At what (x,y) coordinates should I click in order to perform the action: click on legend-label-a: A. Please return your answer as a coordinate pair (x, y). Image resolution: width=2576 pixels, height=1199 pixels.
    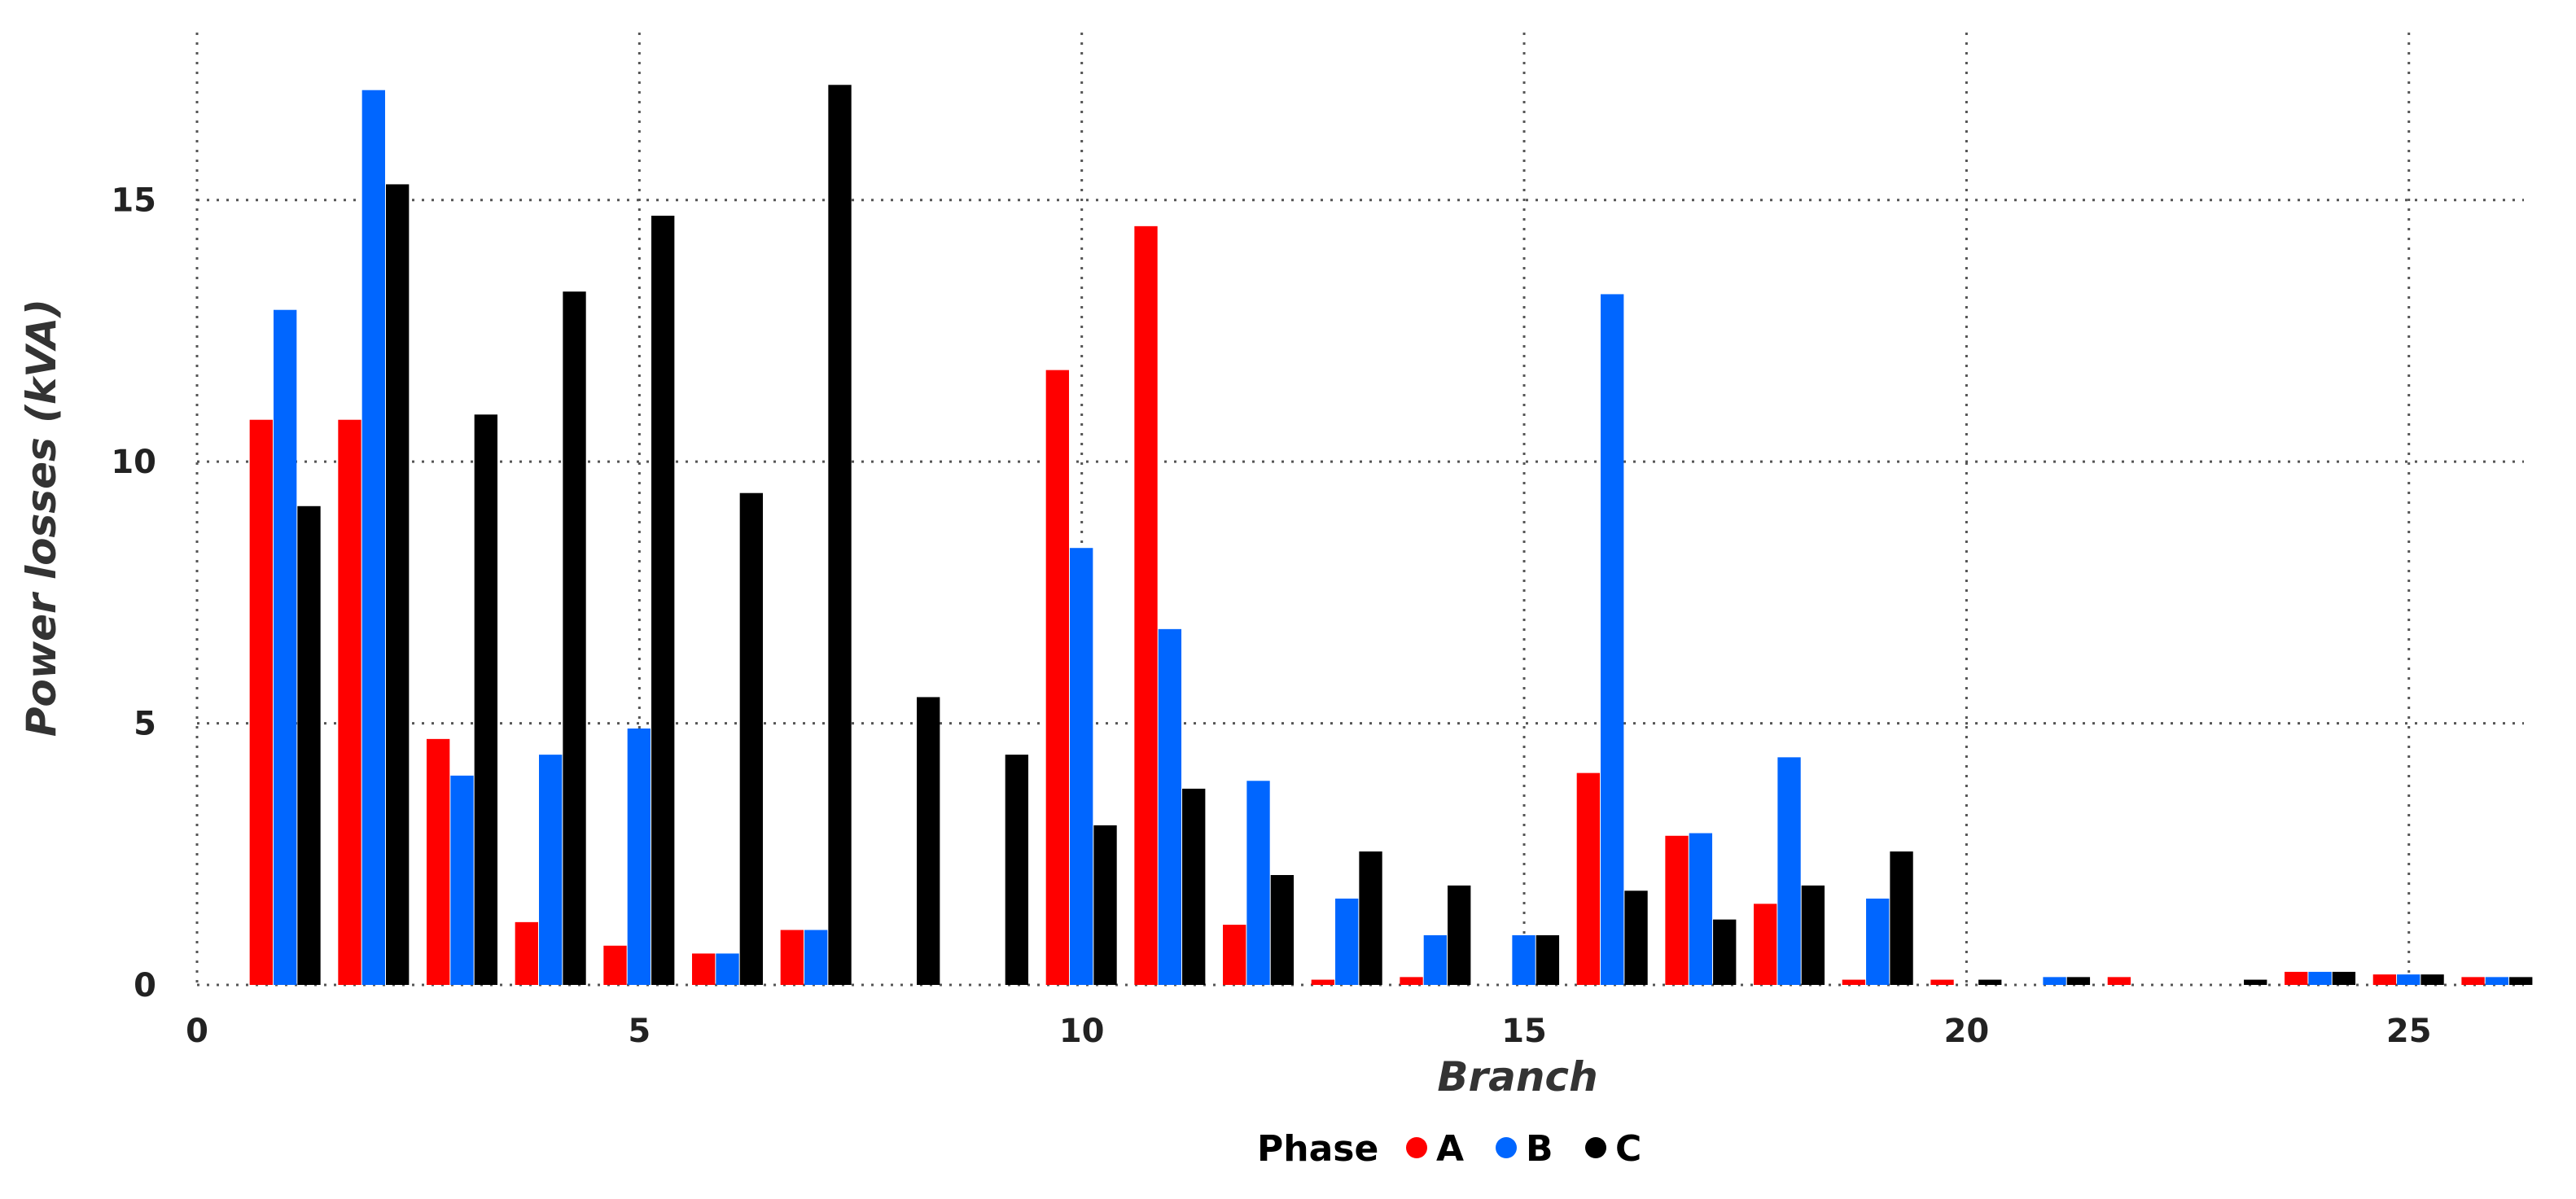
    Looking at the image, I should click on (1450, 1149).